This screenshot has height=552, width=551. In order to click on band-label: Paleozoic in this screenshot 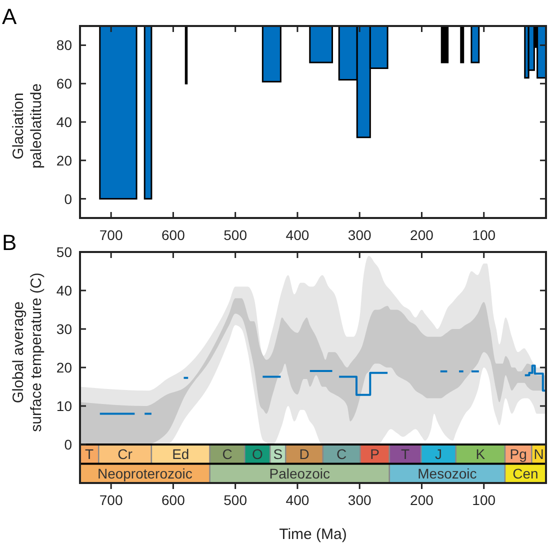, I will do `click(299, 473)`.